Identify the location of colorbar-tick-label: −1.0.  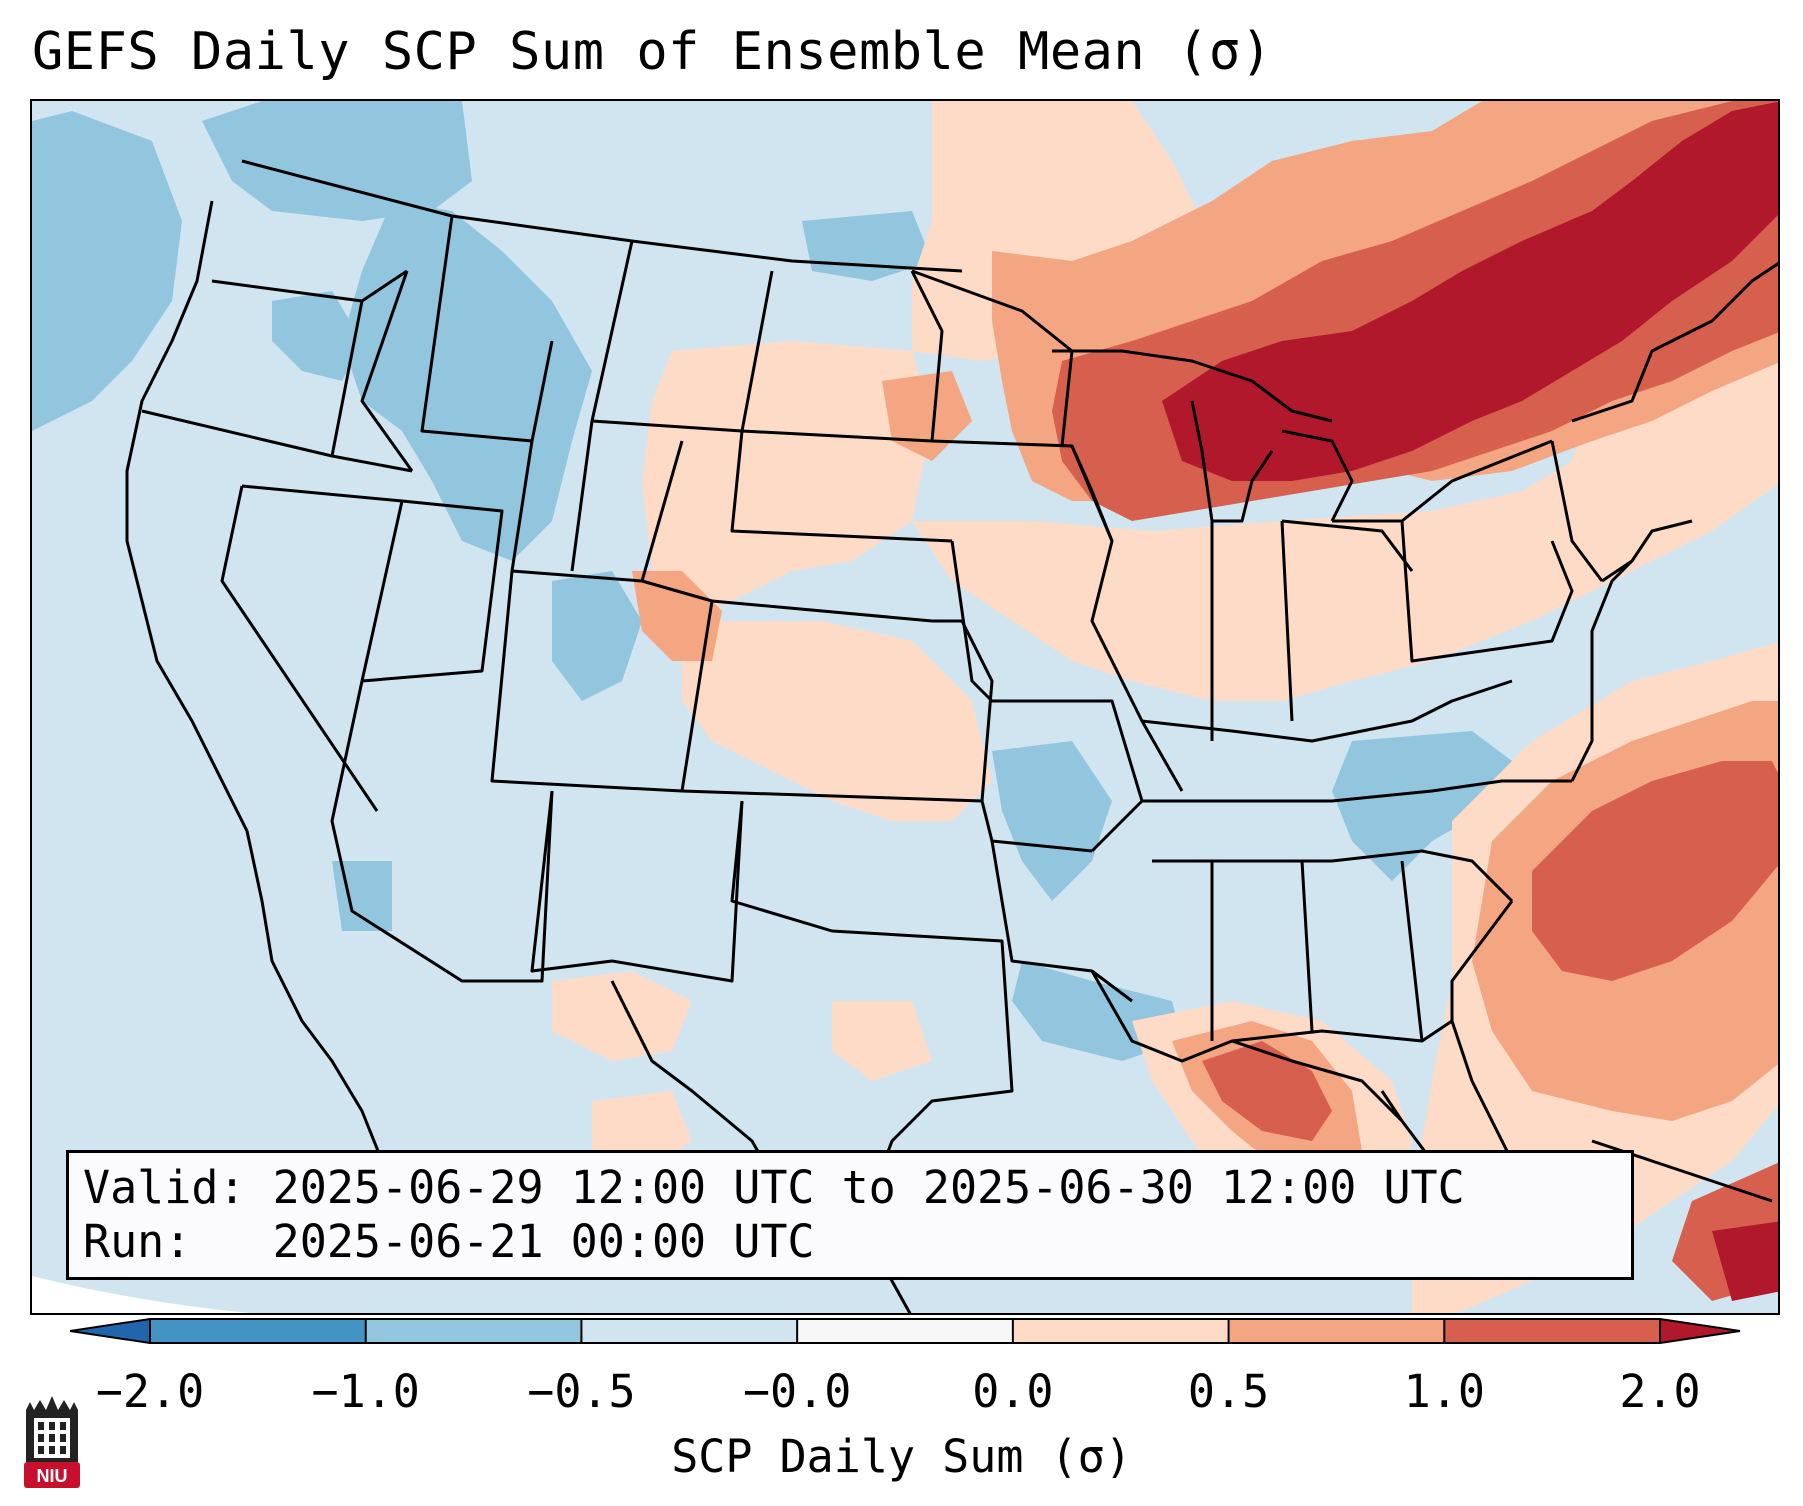
(365, 1391).